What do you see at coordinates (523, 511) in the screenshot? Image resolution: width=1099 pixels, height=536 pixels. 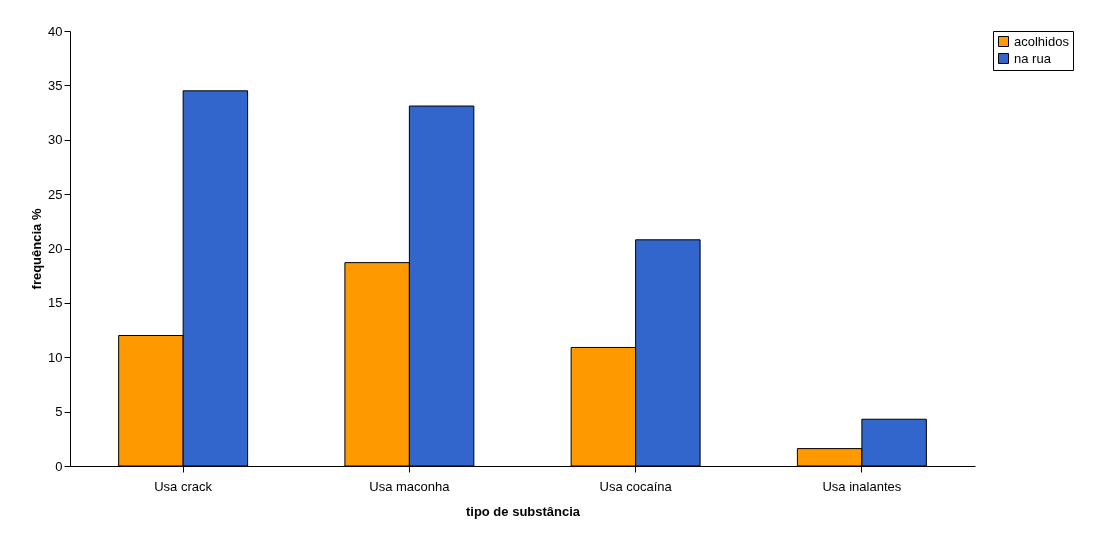 I see `x-axis-title: tipo de substância` at bounding box center [523, 511].